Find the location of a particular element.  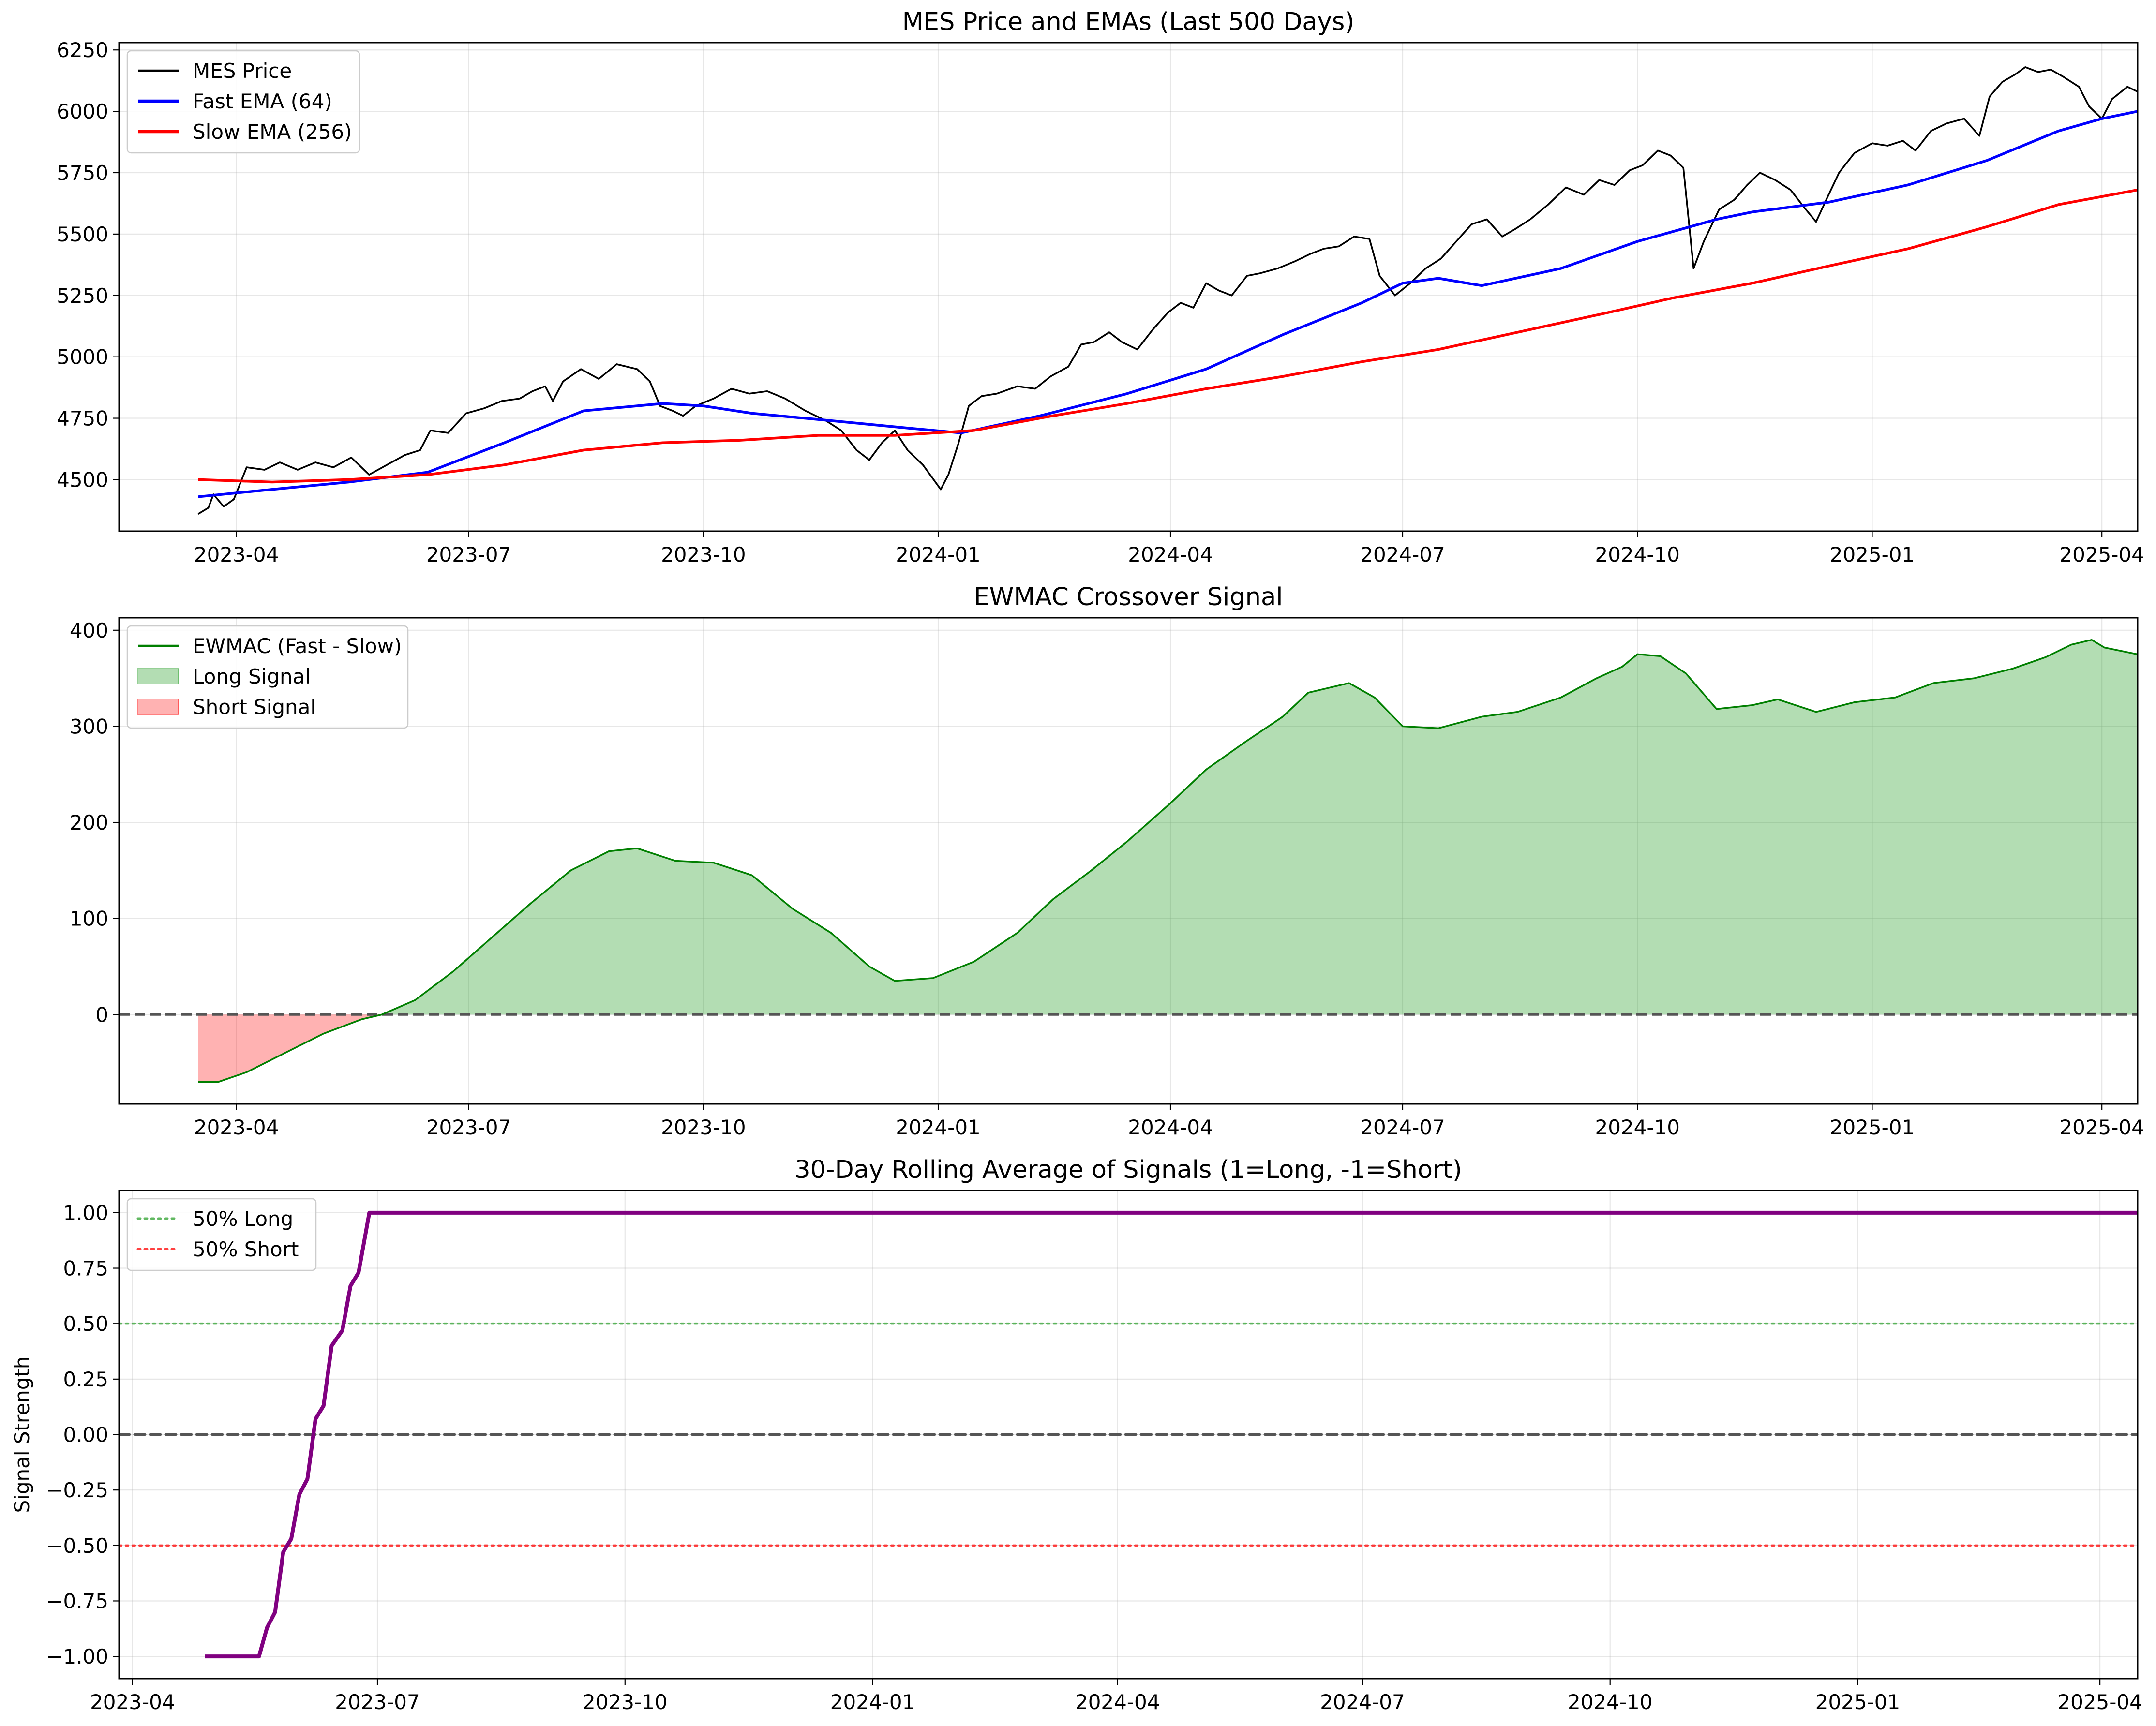

y-tick-label: 5000 is located at coordinates (82, 357).